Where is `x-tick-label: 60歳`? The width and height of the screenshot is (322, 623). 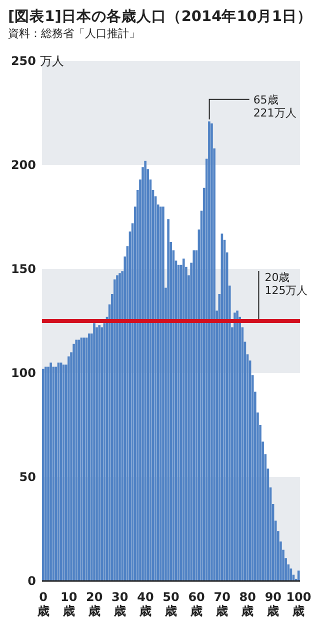 x-tick-label: 60歳 is located at coordinates (196, 604).